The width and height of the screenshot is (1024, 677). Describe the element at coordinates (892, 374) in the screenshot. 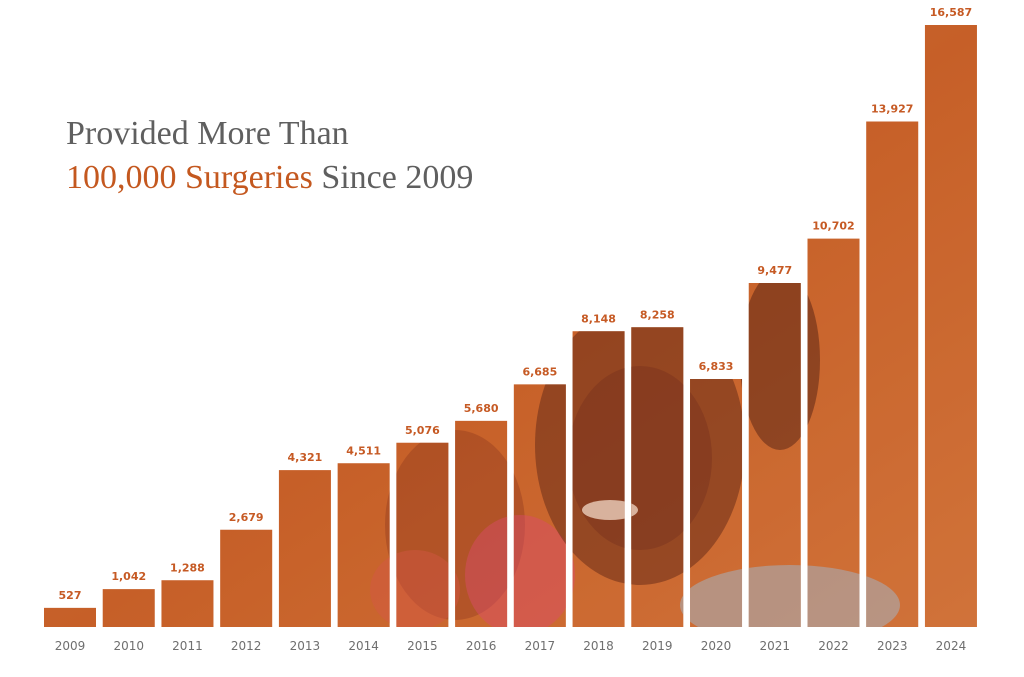

I see `bar-2023` at that location.